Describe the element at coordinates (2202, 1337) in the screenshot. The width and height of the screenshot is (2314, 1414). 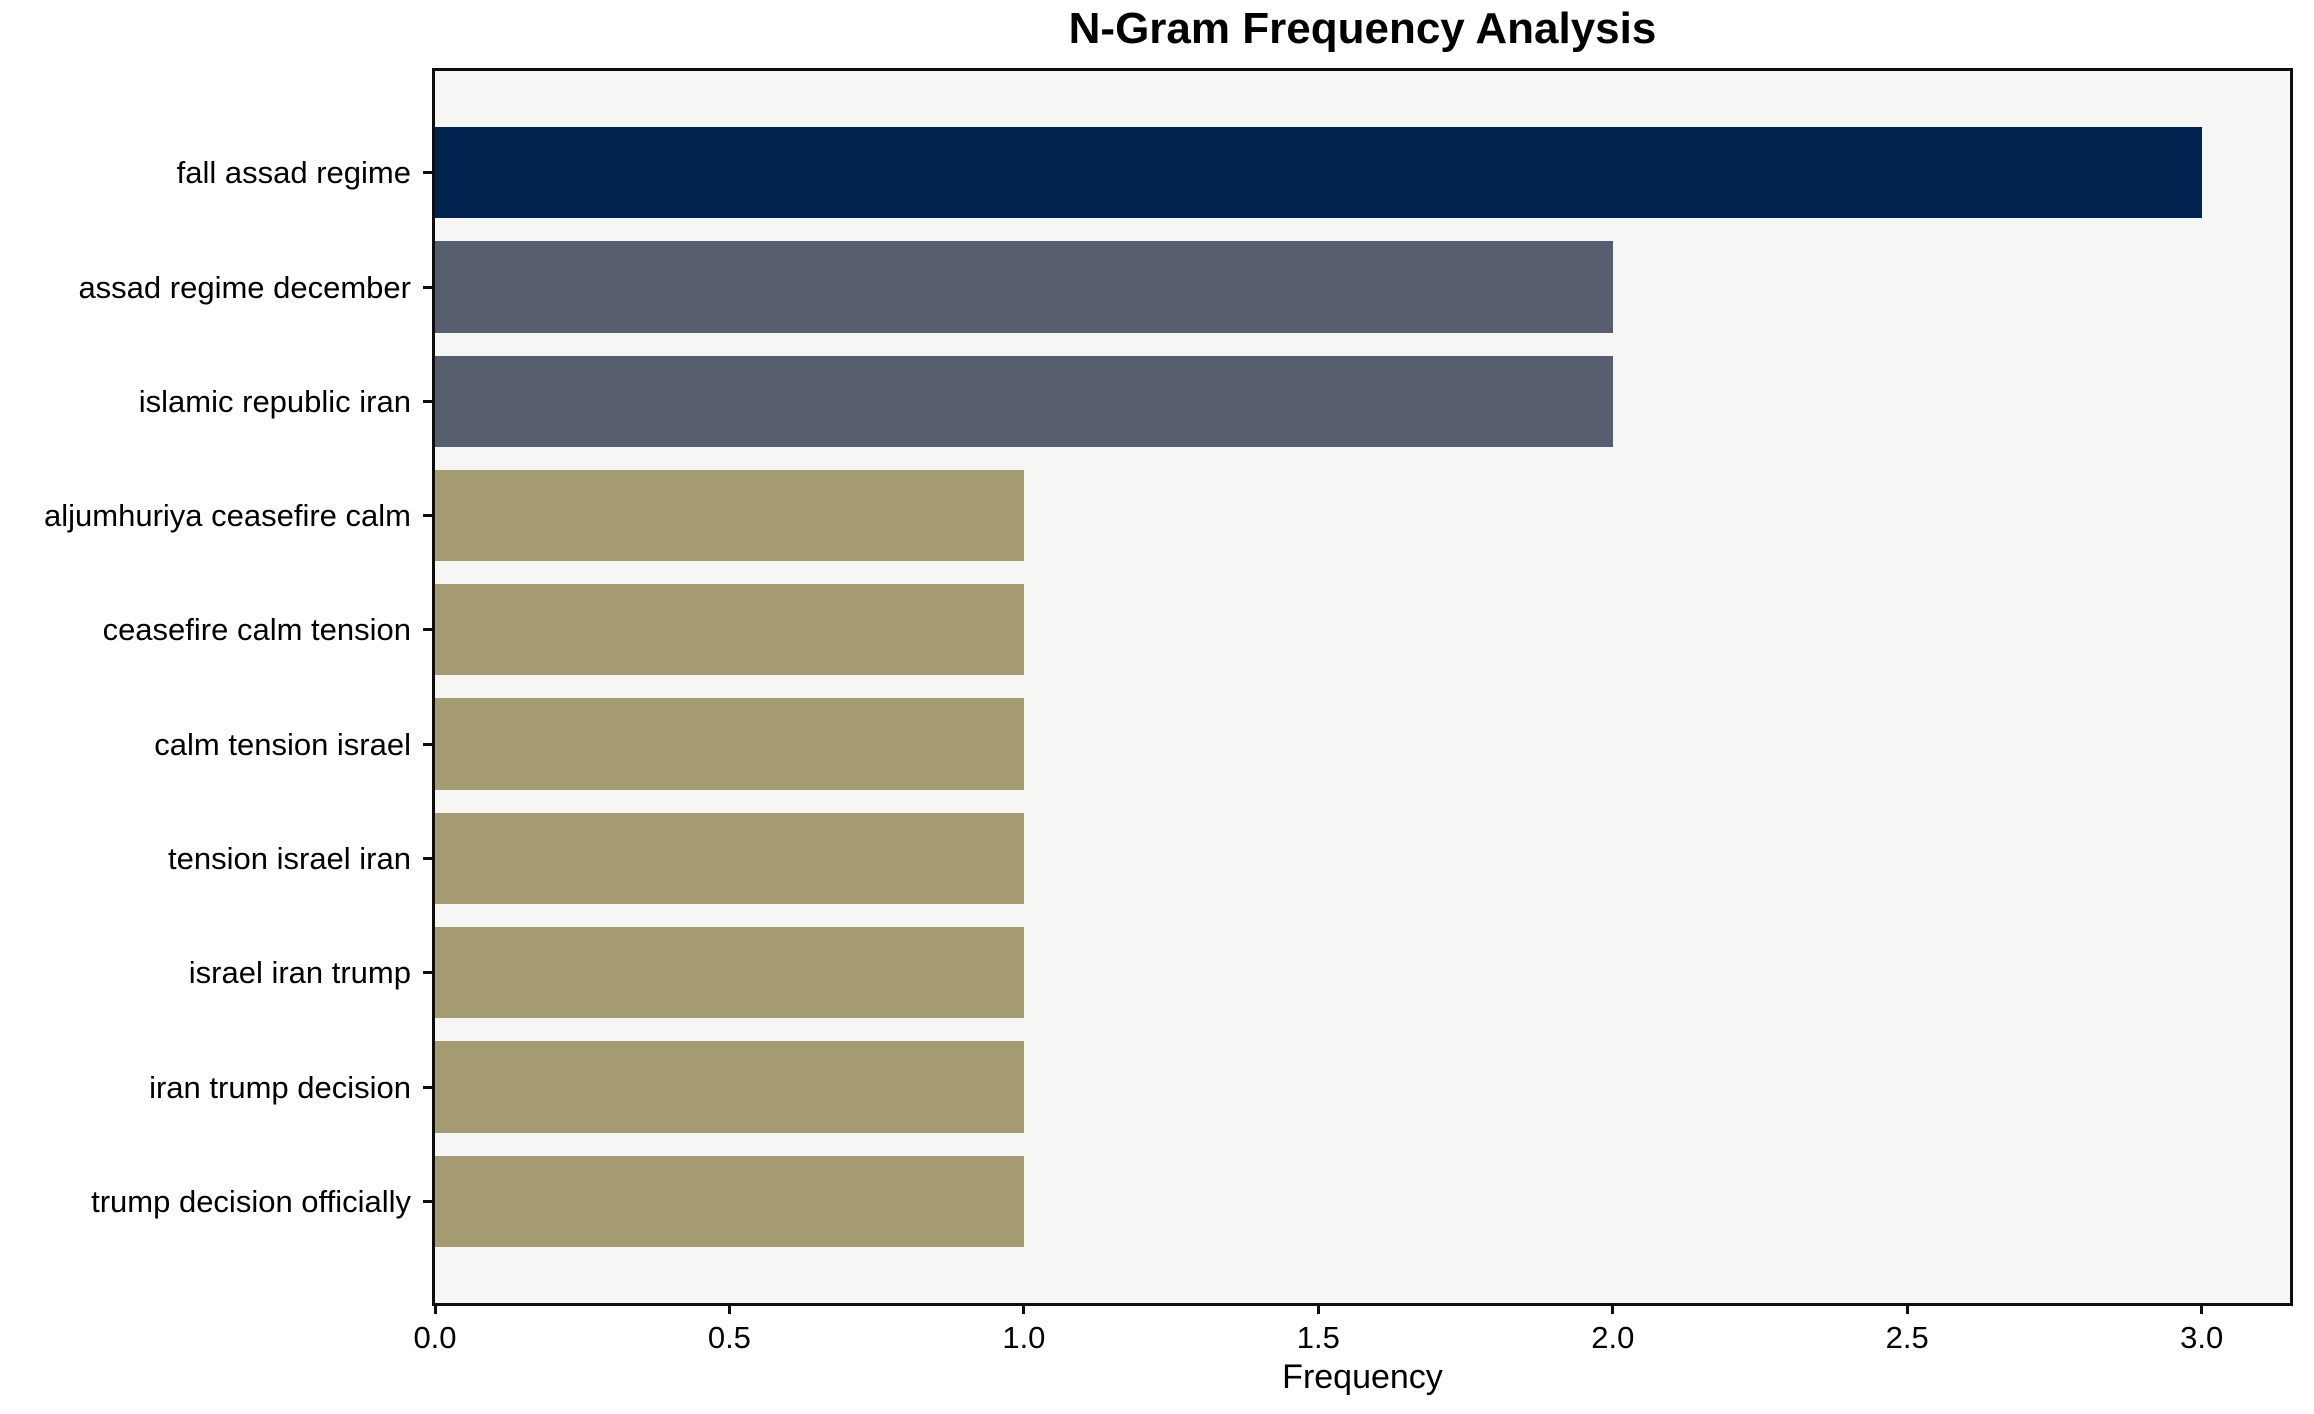
I see `x-tick-label: 3.0` at that location.